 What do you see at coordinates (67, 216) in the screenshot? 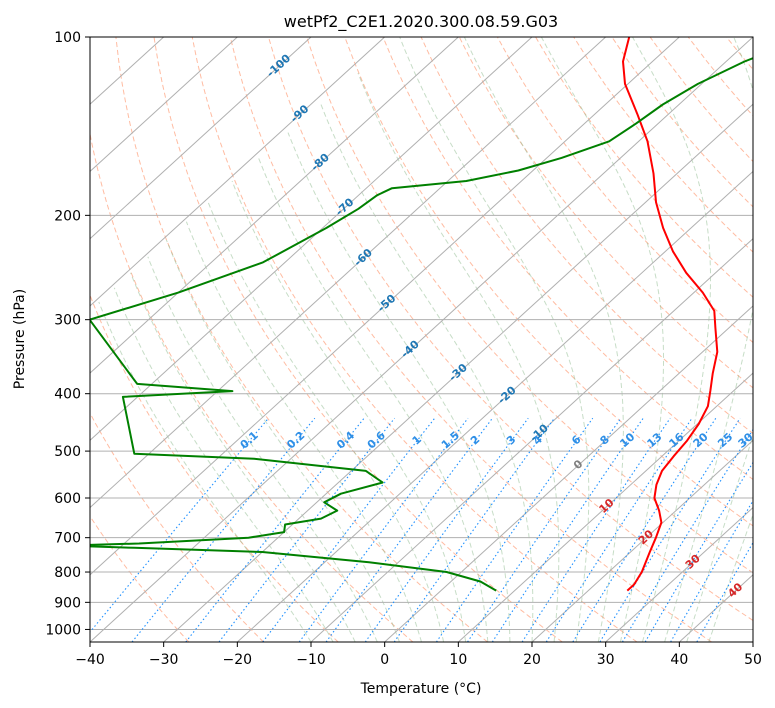
I see `y-tick-label: 200` at bounding box center [67, 216].